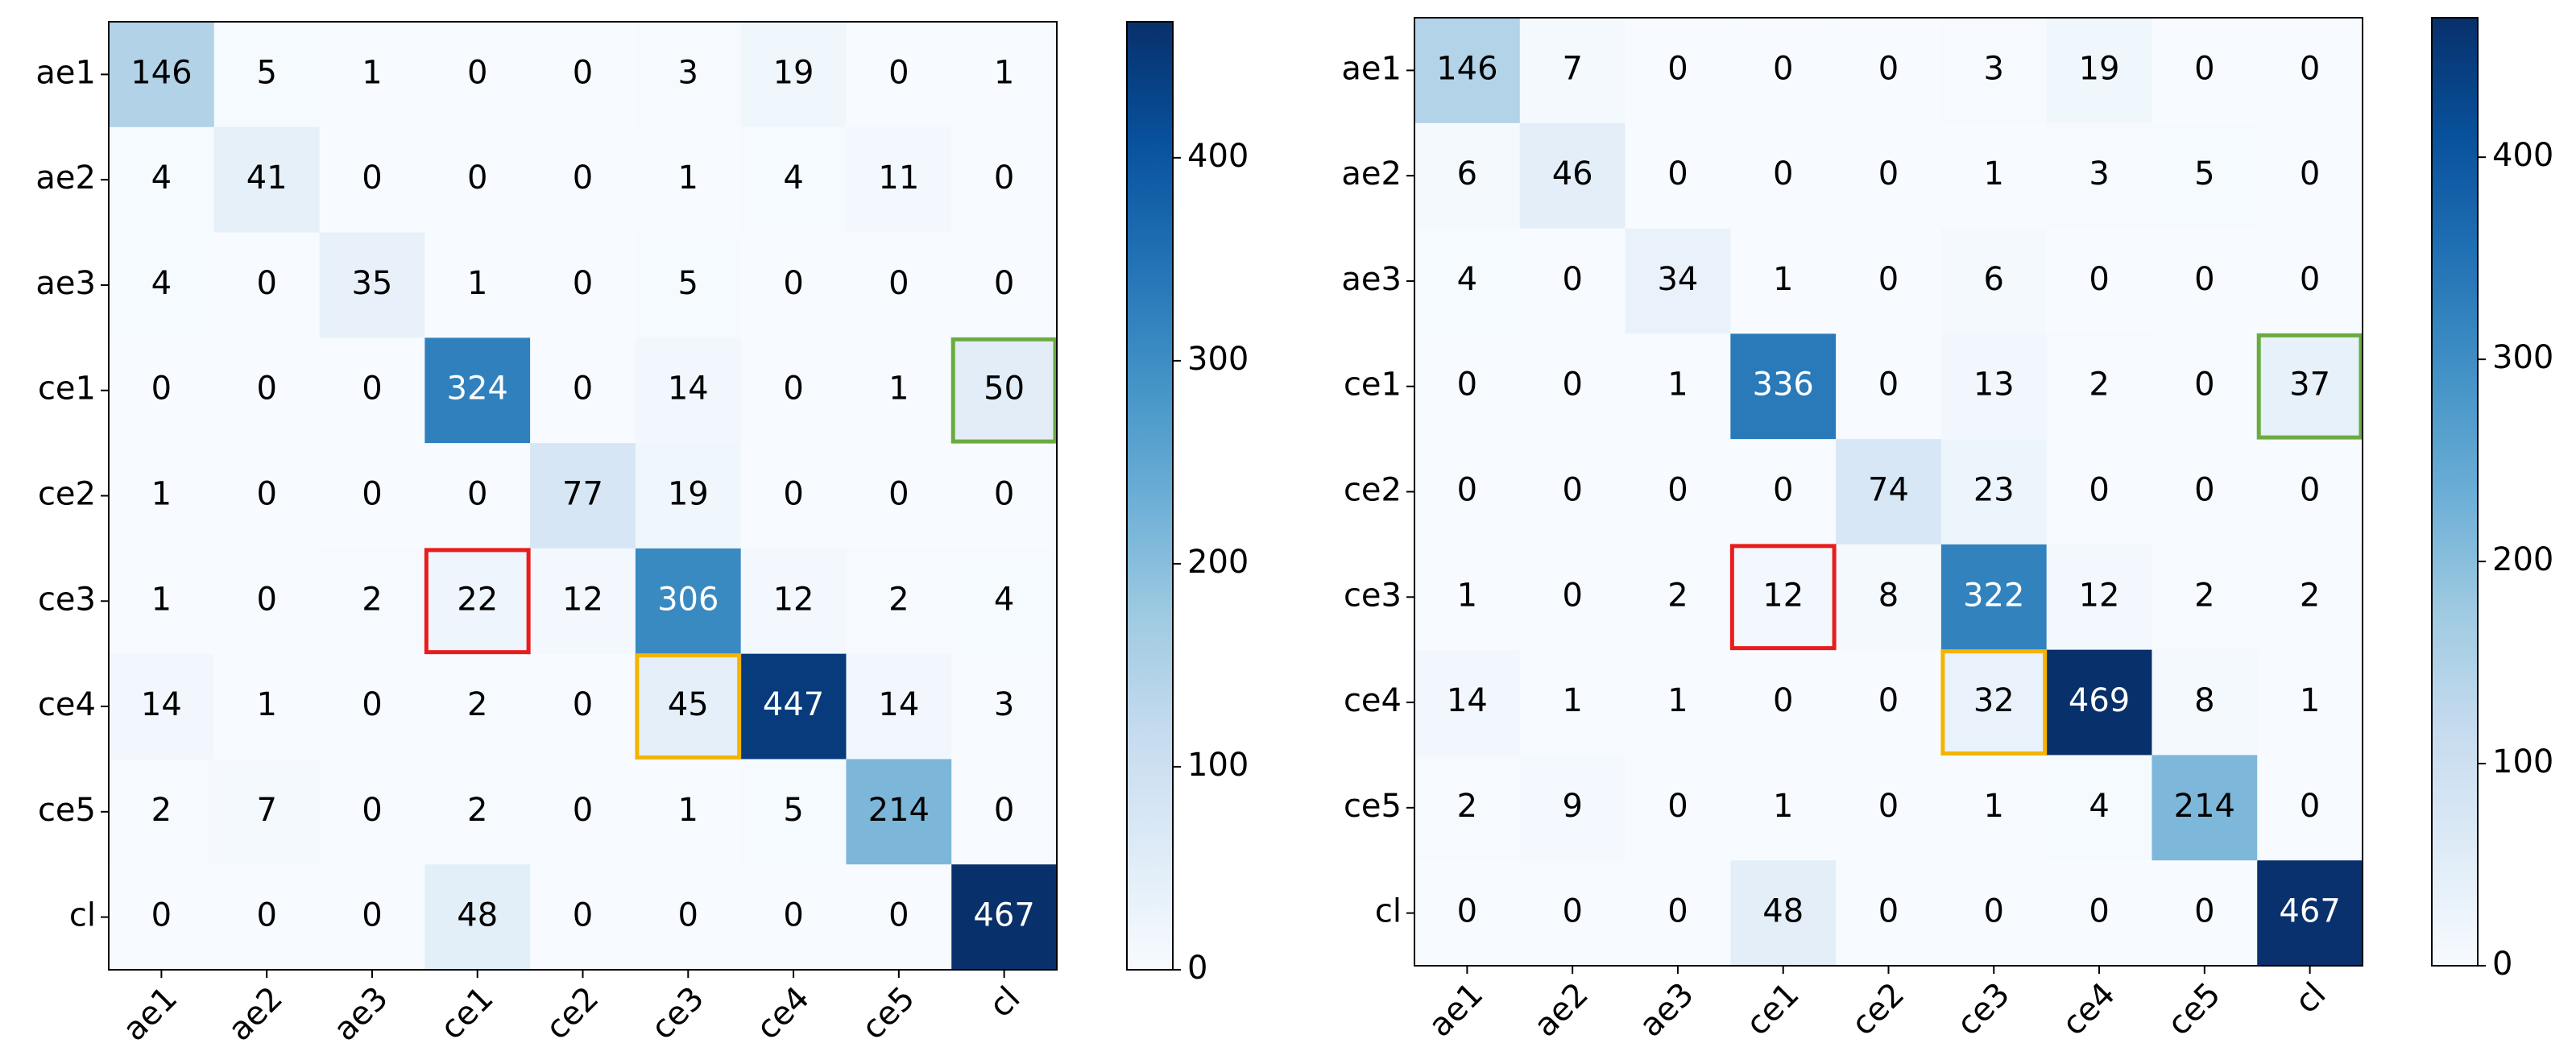 The width and height of the screenshot is (2576, 1064). What do you see at coordinates (2099, 700) in the screenshot?
I see `cell-label: 469` at bounding box center [2099, 700].